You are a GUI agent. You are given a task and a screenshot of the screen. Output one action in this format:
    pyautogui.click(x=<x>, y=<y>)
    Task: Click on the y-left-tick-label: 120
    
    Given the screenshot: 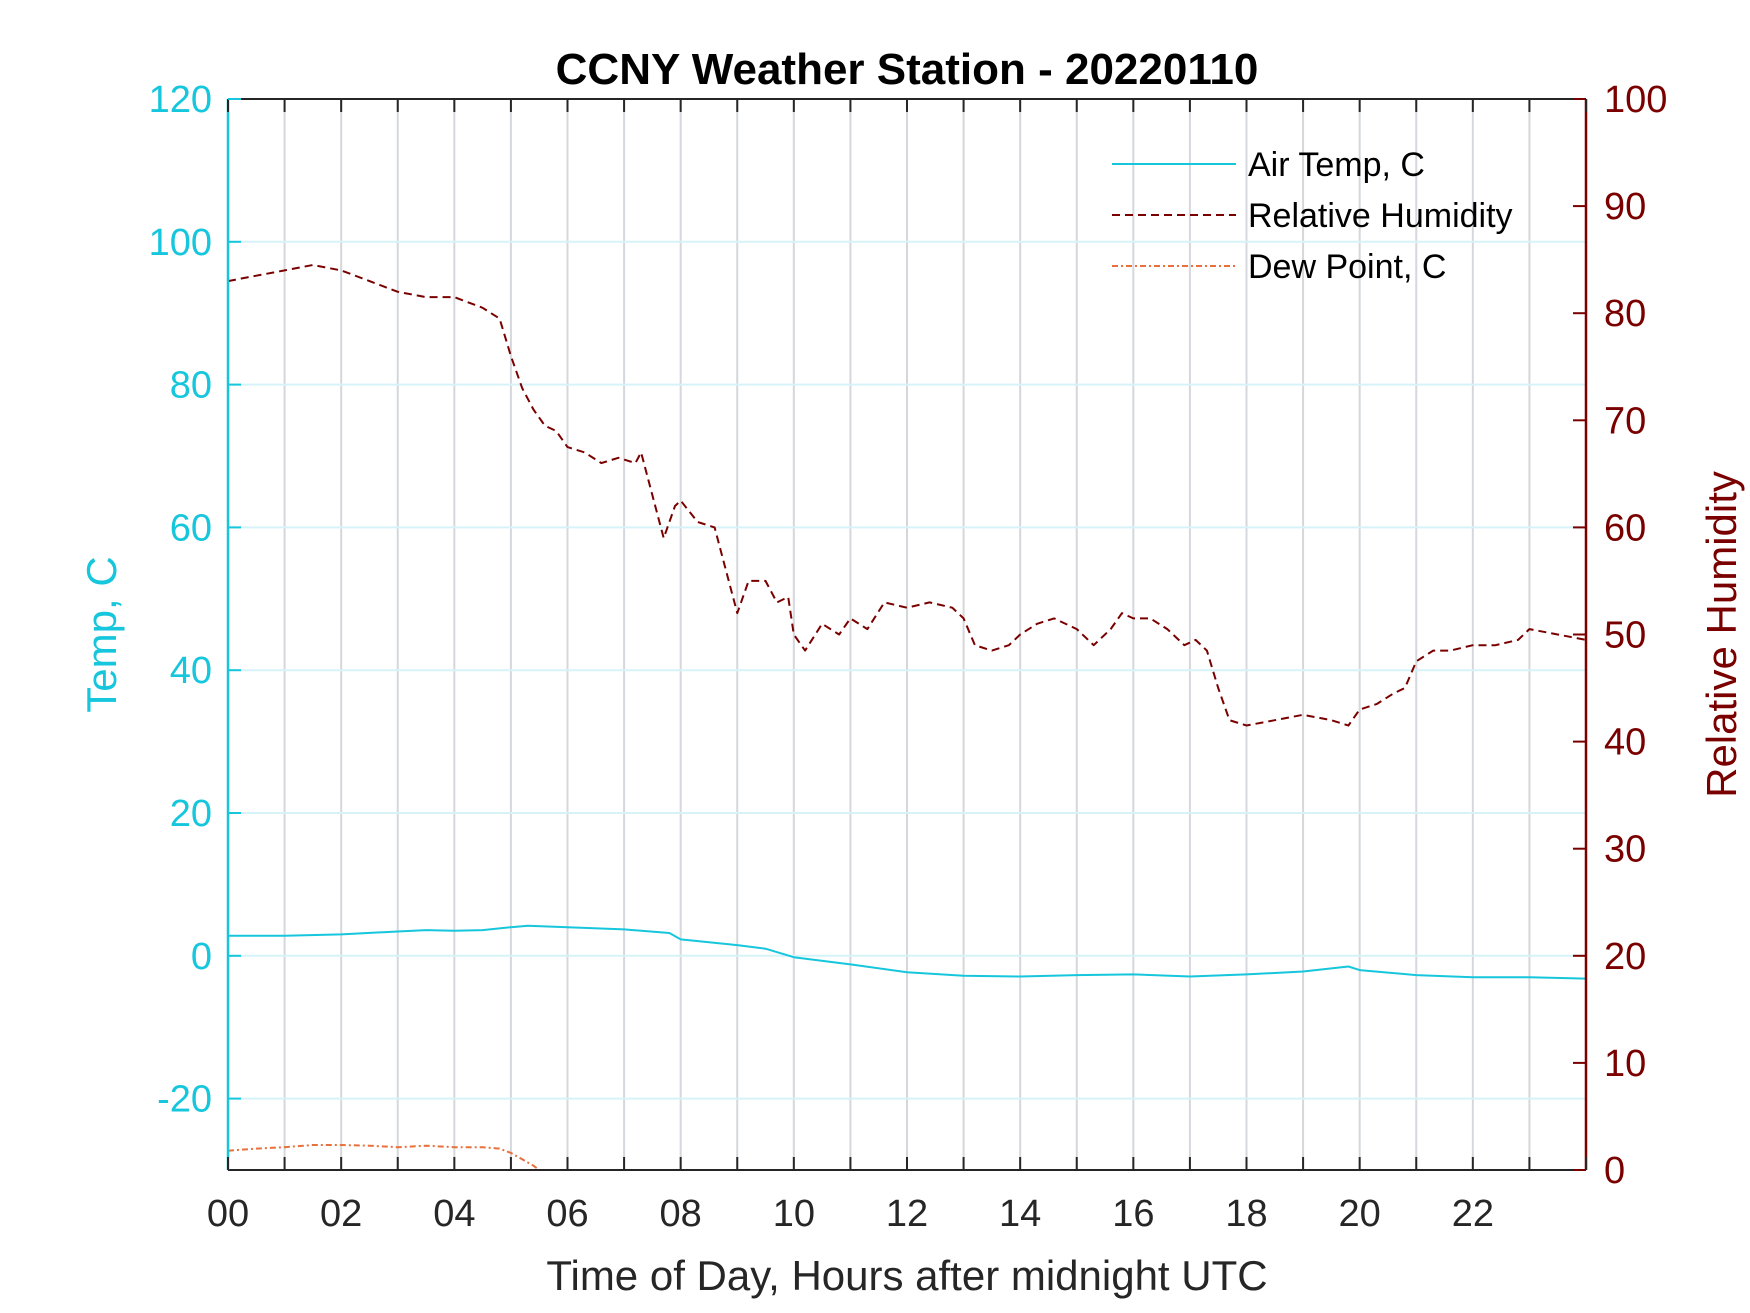 What is the action you would take?
    pyautogui.click(x=180, y=100)
    